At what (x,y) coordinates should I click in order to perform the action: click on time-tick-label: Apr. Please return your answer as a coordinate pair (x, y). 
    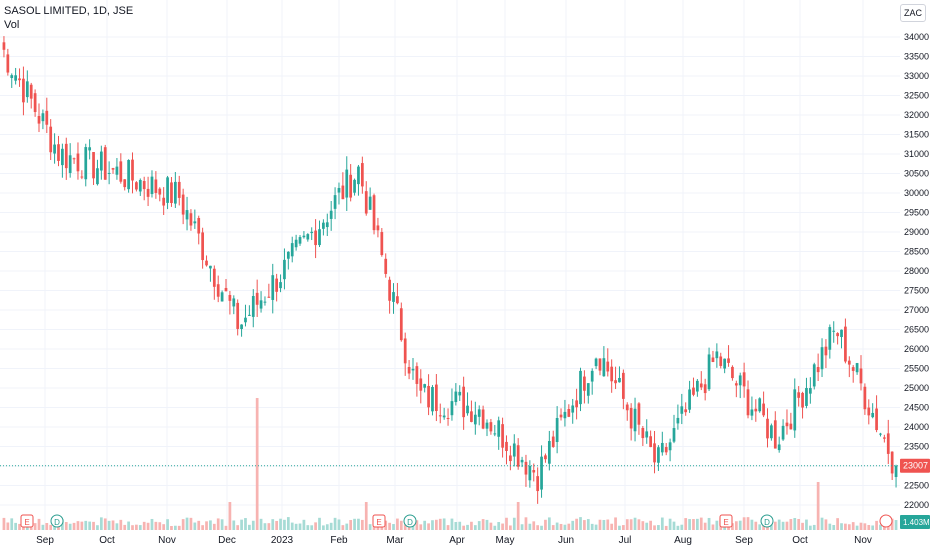
    Looking at the image, I should click on (457, 540).